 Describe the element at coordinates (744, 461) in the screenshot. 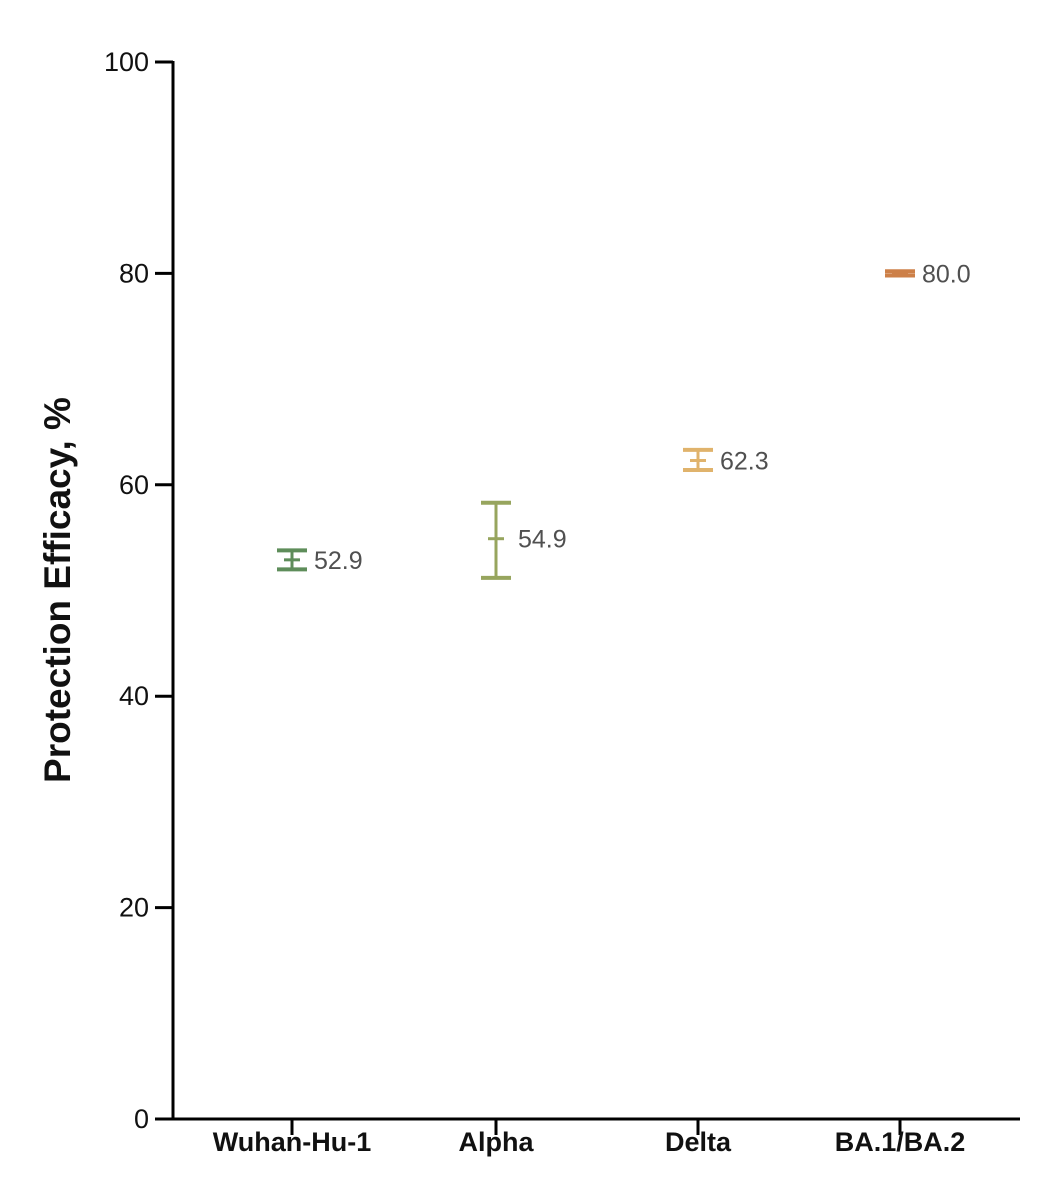

I see `data-value-label: 62.3` at that location.